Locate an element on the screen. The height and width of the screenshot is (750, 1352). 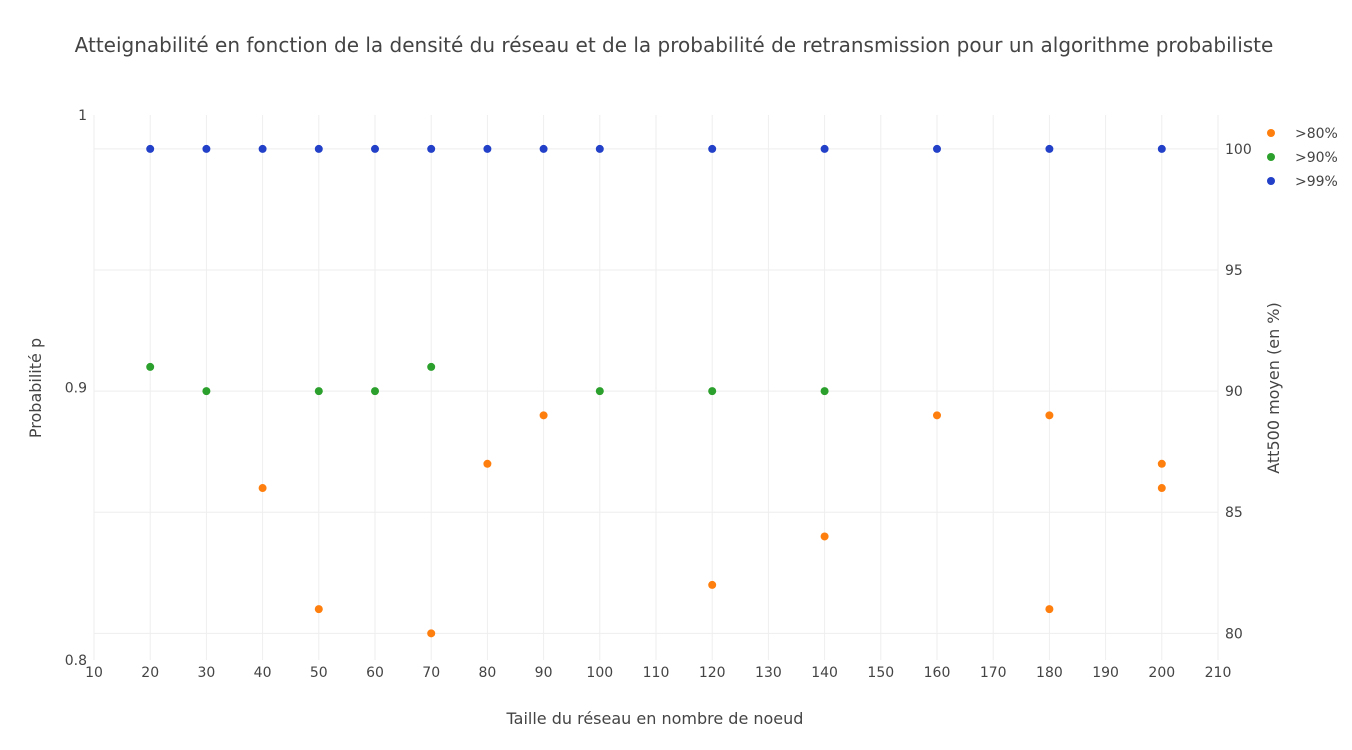
x-tick-label: 200 is located at coordinates (1161, 673).